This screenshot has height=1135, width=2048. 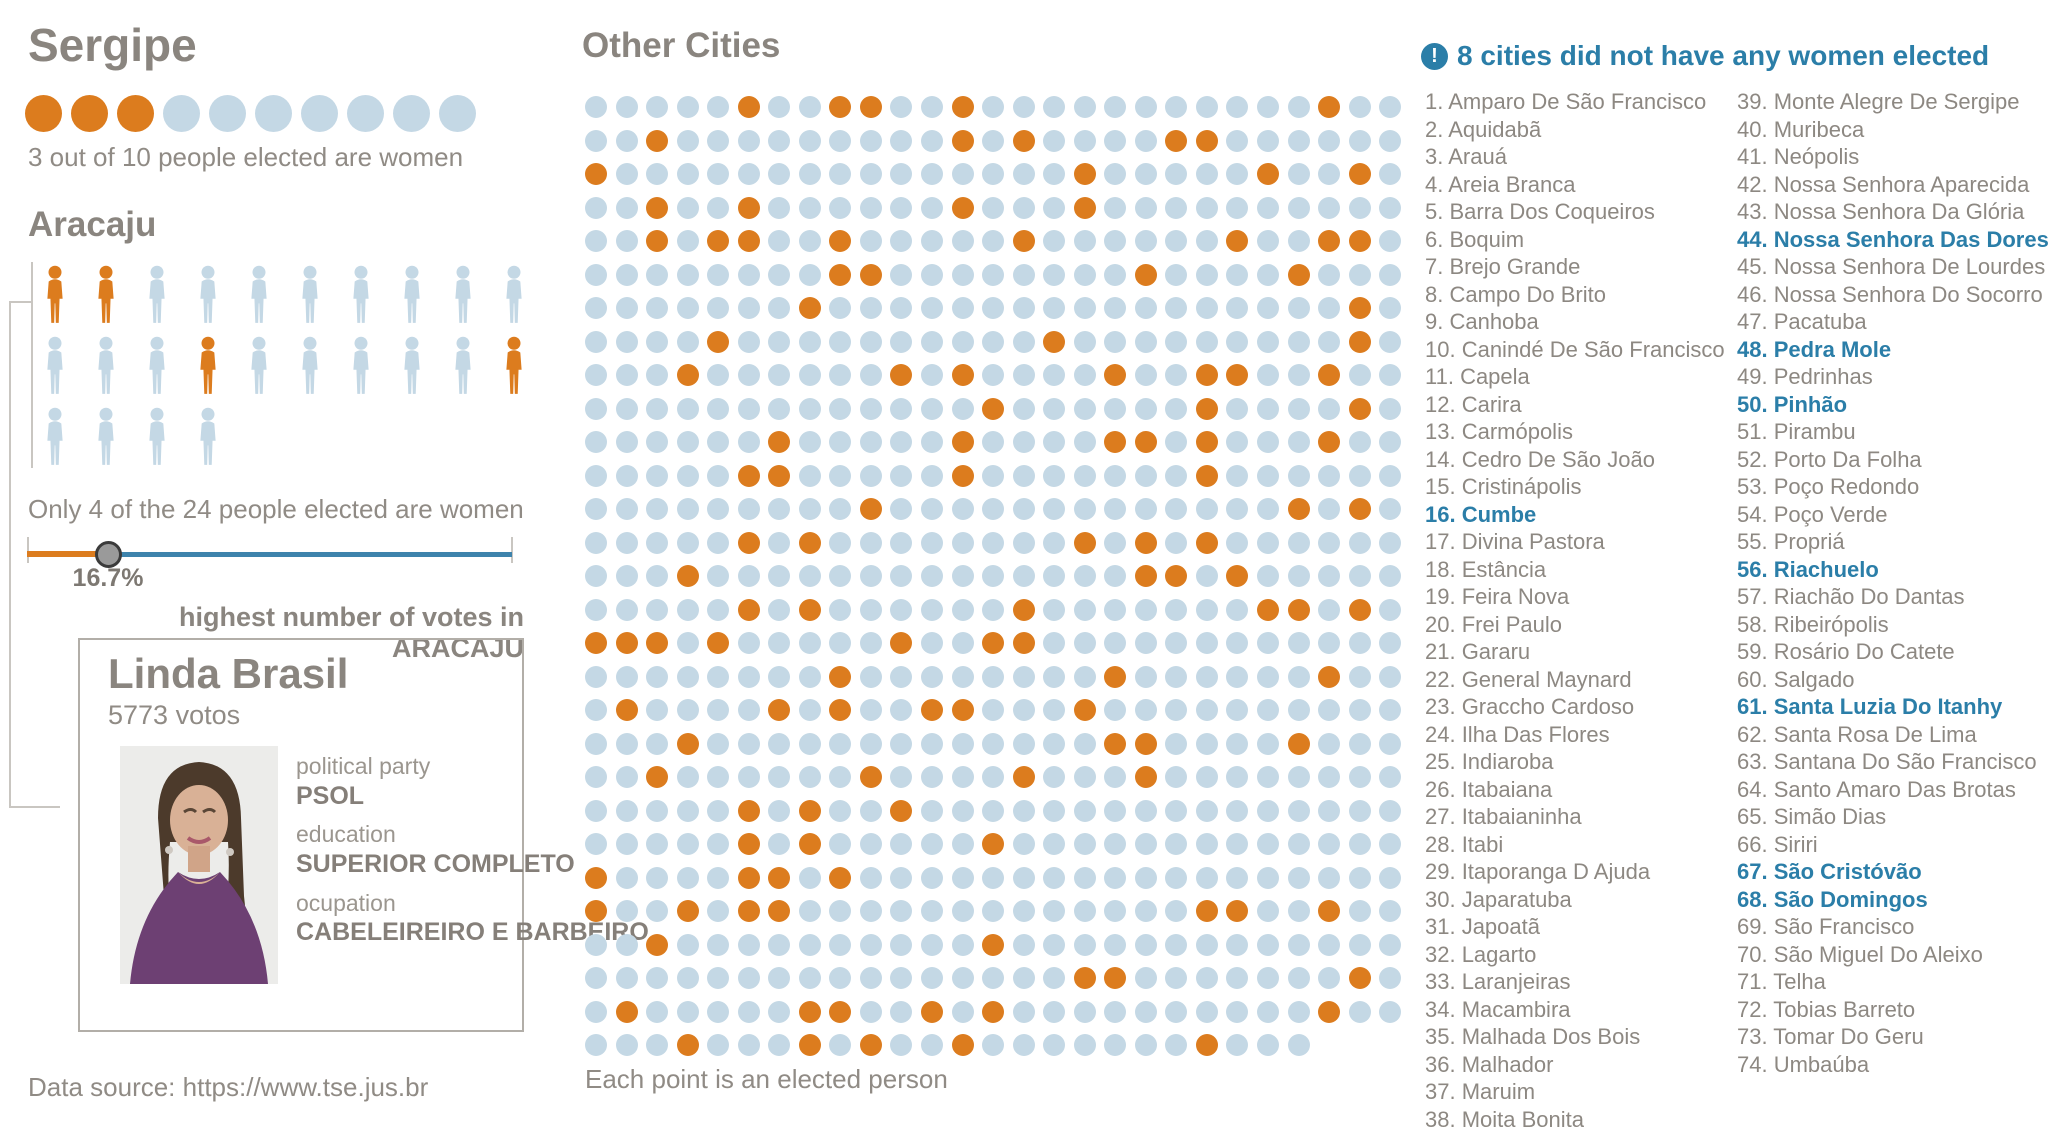 I want to click on waffle-dot-man, so click(x=457, y=113).